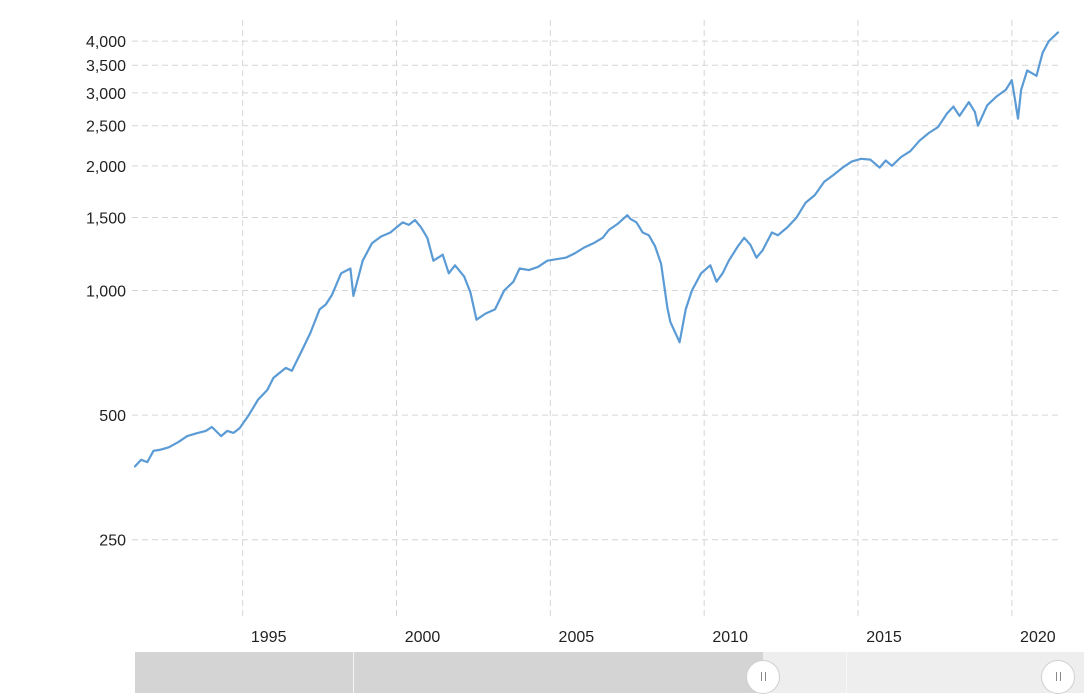  Describe the element at coordinates (884, 637) in the screenshot. I see `x-tick-label: 2015` at that location.